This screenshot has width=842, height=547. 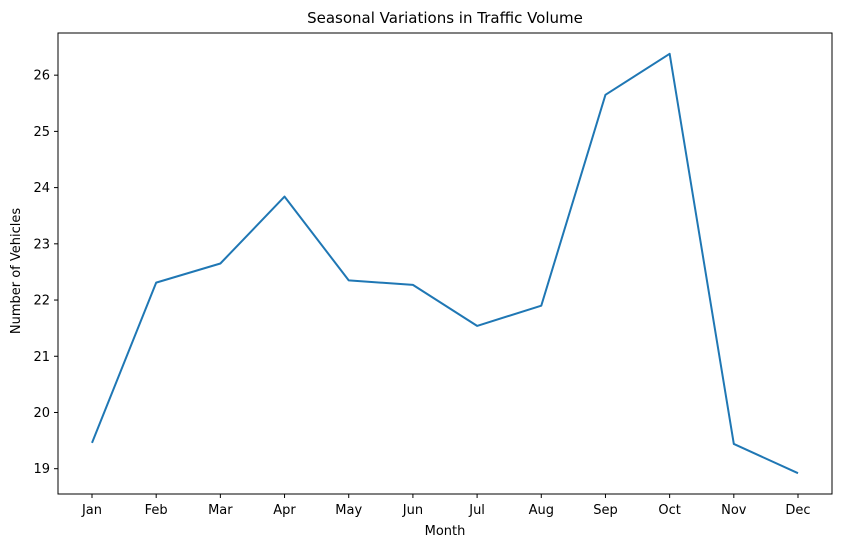 I want to click on x-tick-label: Aug, so click(x=541, y=510).